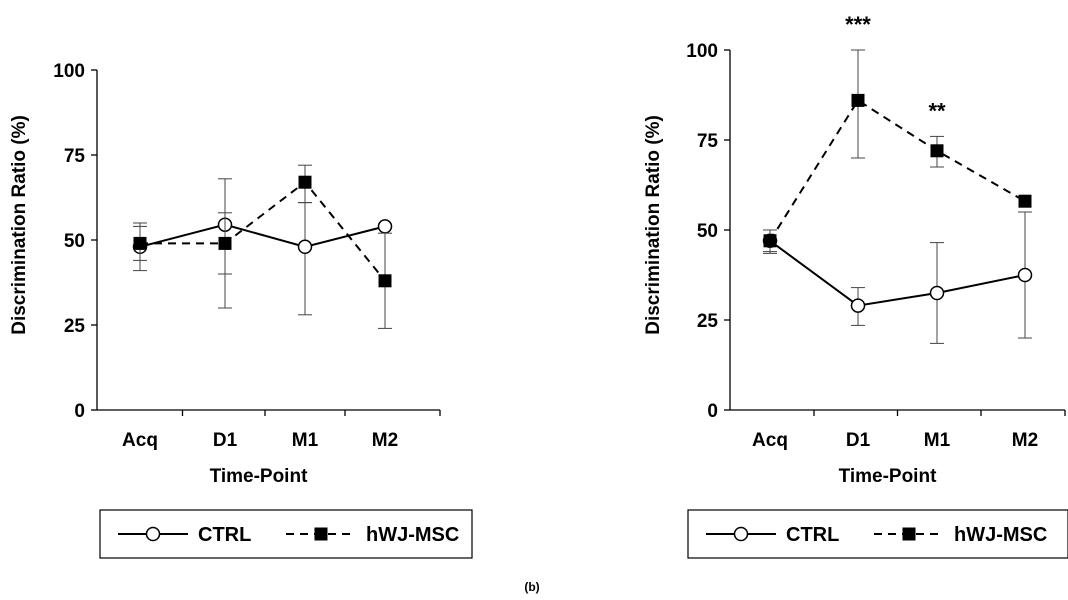  Describe the element at coordinates (858, 24) in the screenshot. I see `significance-label: ***` at that location.